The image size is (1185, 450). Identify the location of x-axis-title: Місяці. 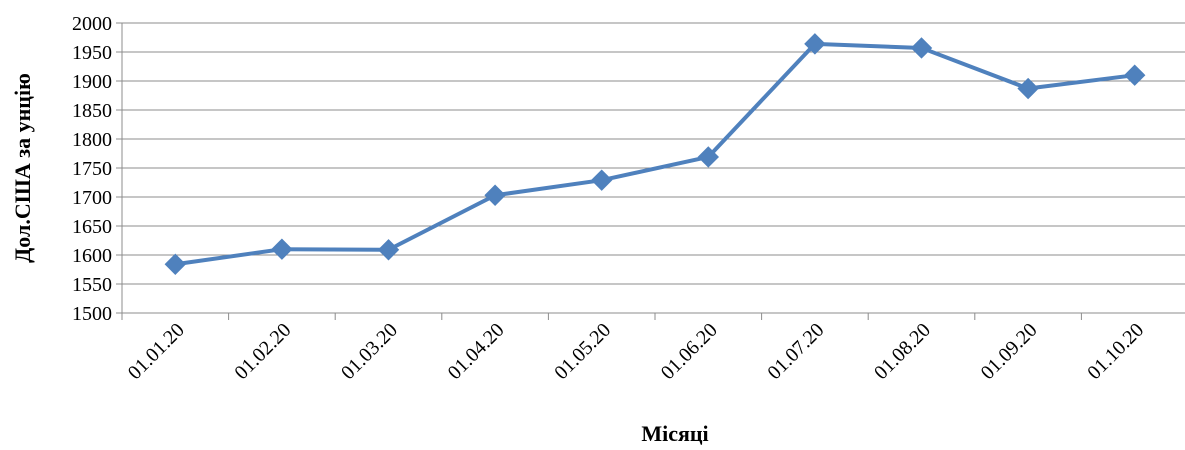
(674, 433).